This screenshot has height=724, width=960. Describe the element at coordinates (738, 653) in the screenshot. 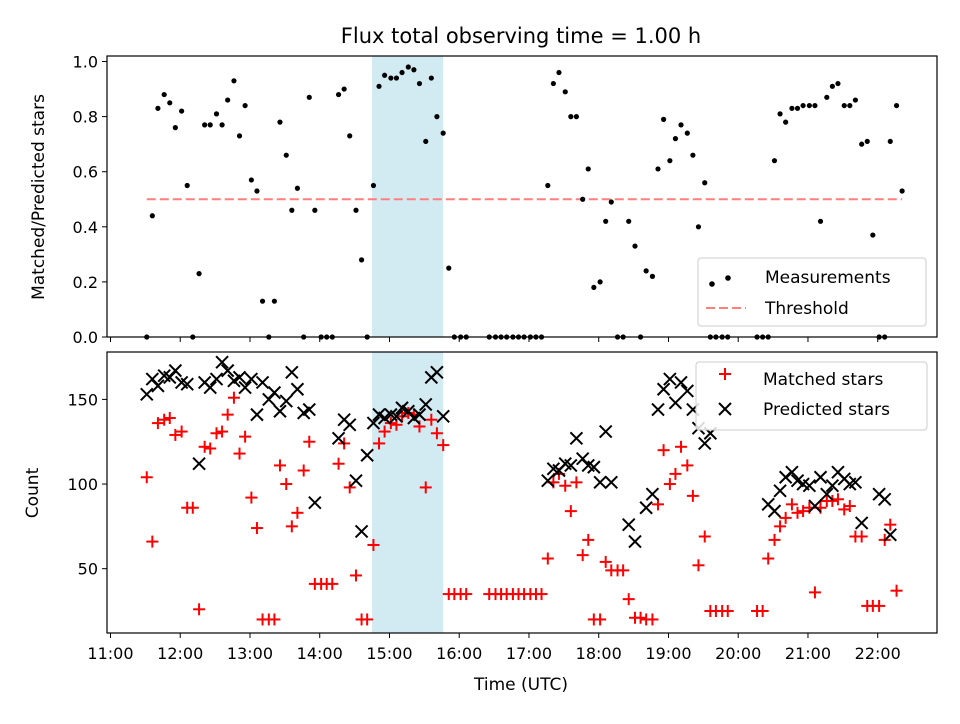

I see `x-tick-label: 20:00` at that location.